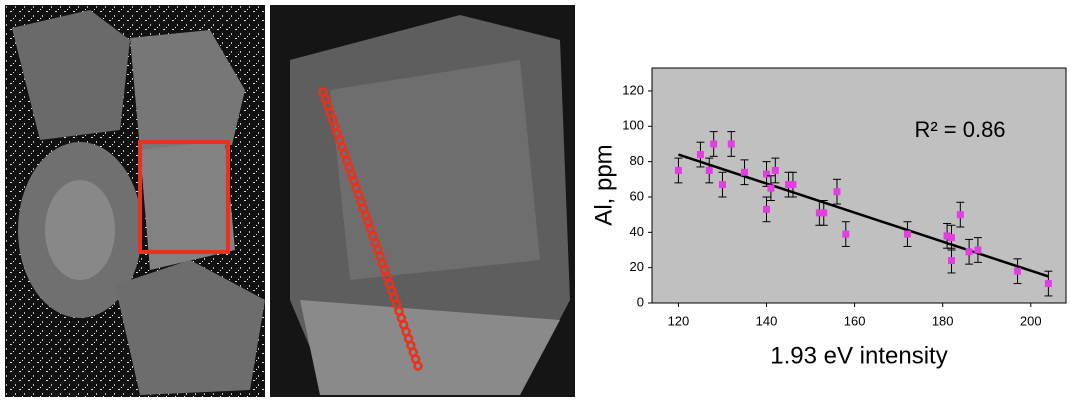  What do you see at coordinates (637, 160) in the screenshot?
I see `y-tick-label: 80` at bounding box center [637, 160].